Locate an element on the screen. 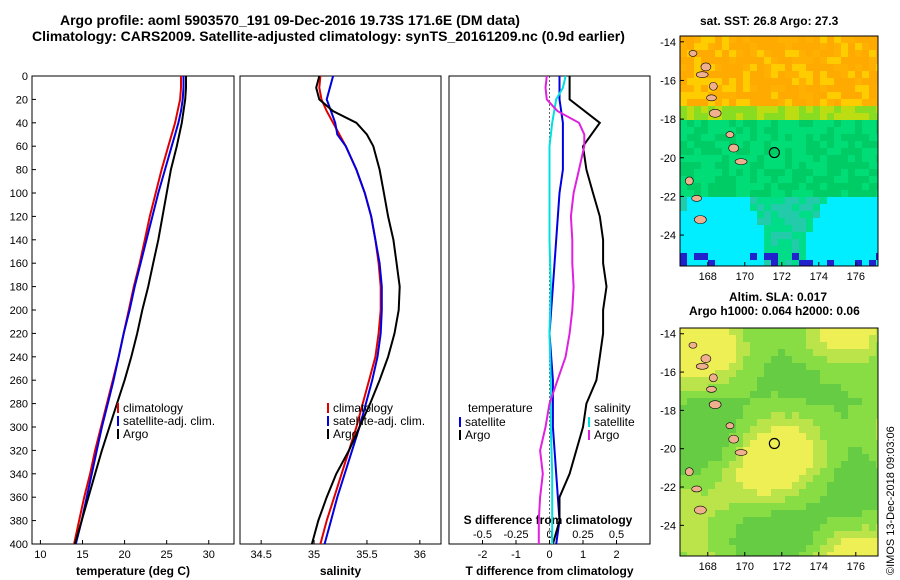  y-tick-label: 220 is located at coordinates (19, 334).